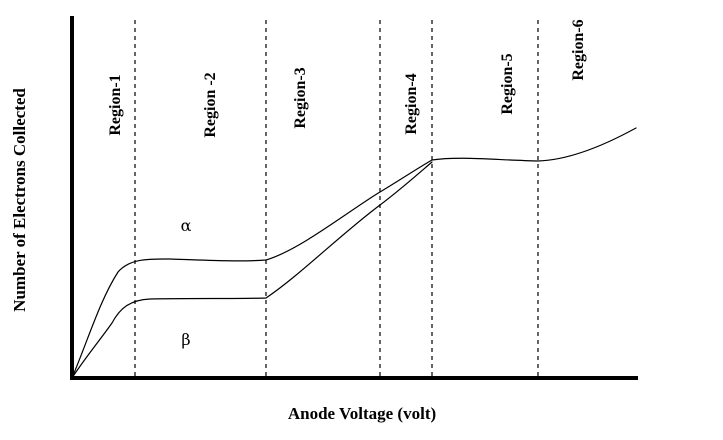 Image resolution: width=723 pixels, height=440 pixels. What do you see at coordinates (411, 103) in the screenshot?
I see `region-label-4: Region-4` at bounding box center [411, 103].